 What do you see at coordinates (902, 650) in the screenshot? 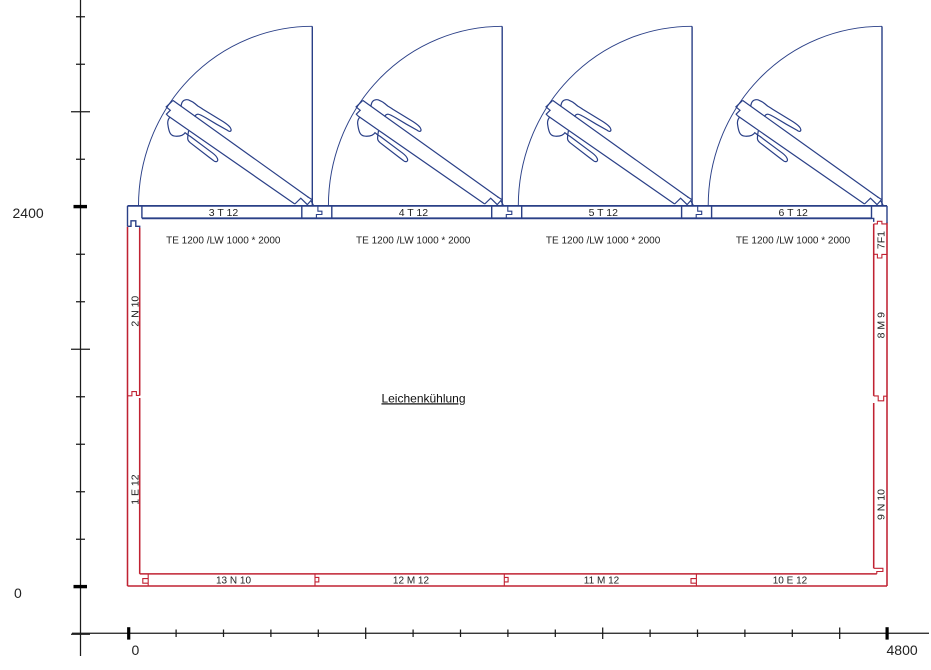
I see `svg-text: 4800` at bounding box center [902, 650].